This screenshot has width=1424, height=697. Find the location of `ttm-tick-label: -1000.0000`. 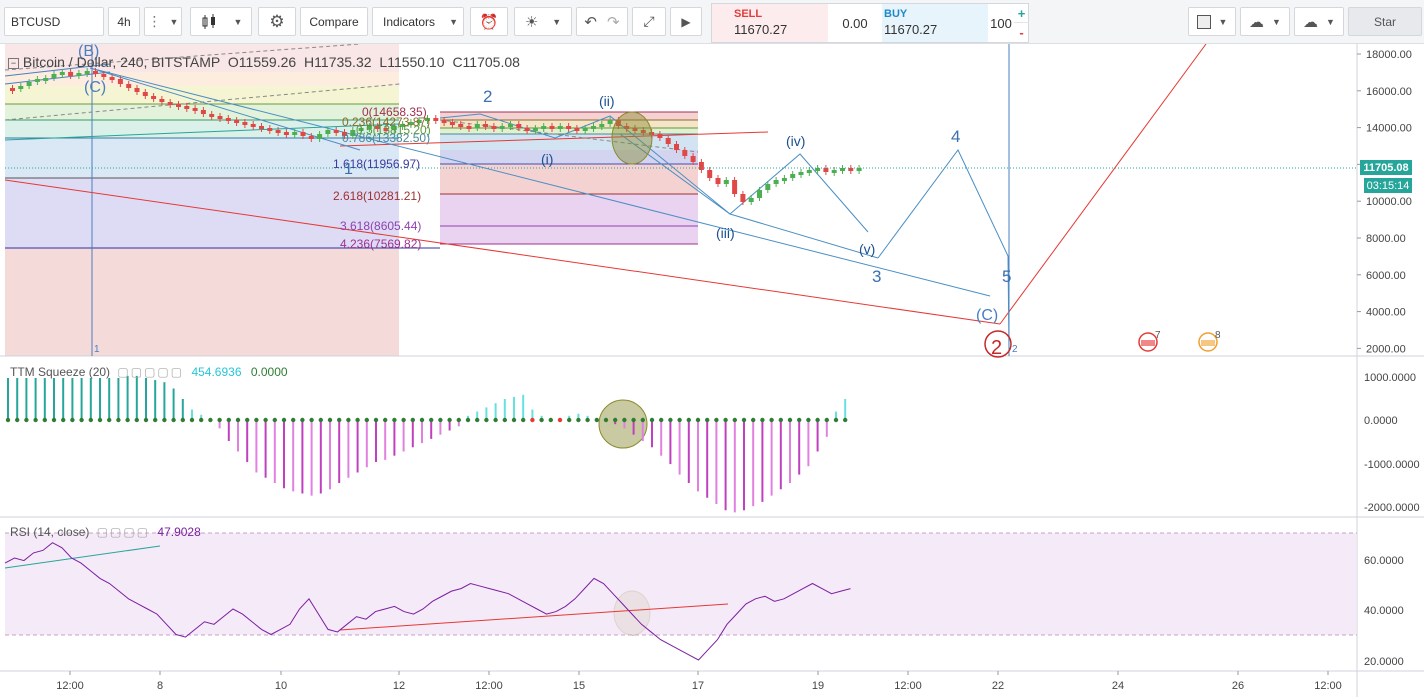

ttm-tick-label: -1000.0000 is located at coordinates (1392, 465).